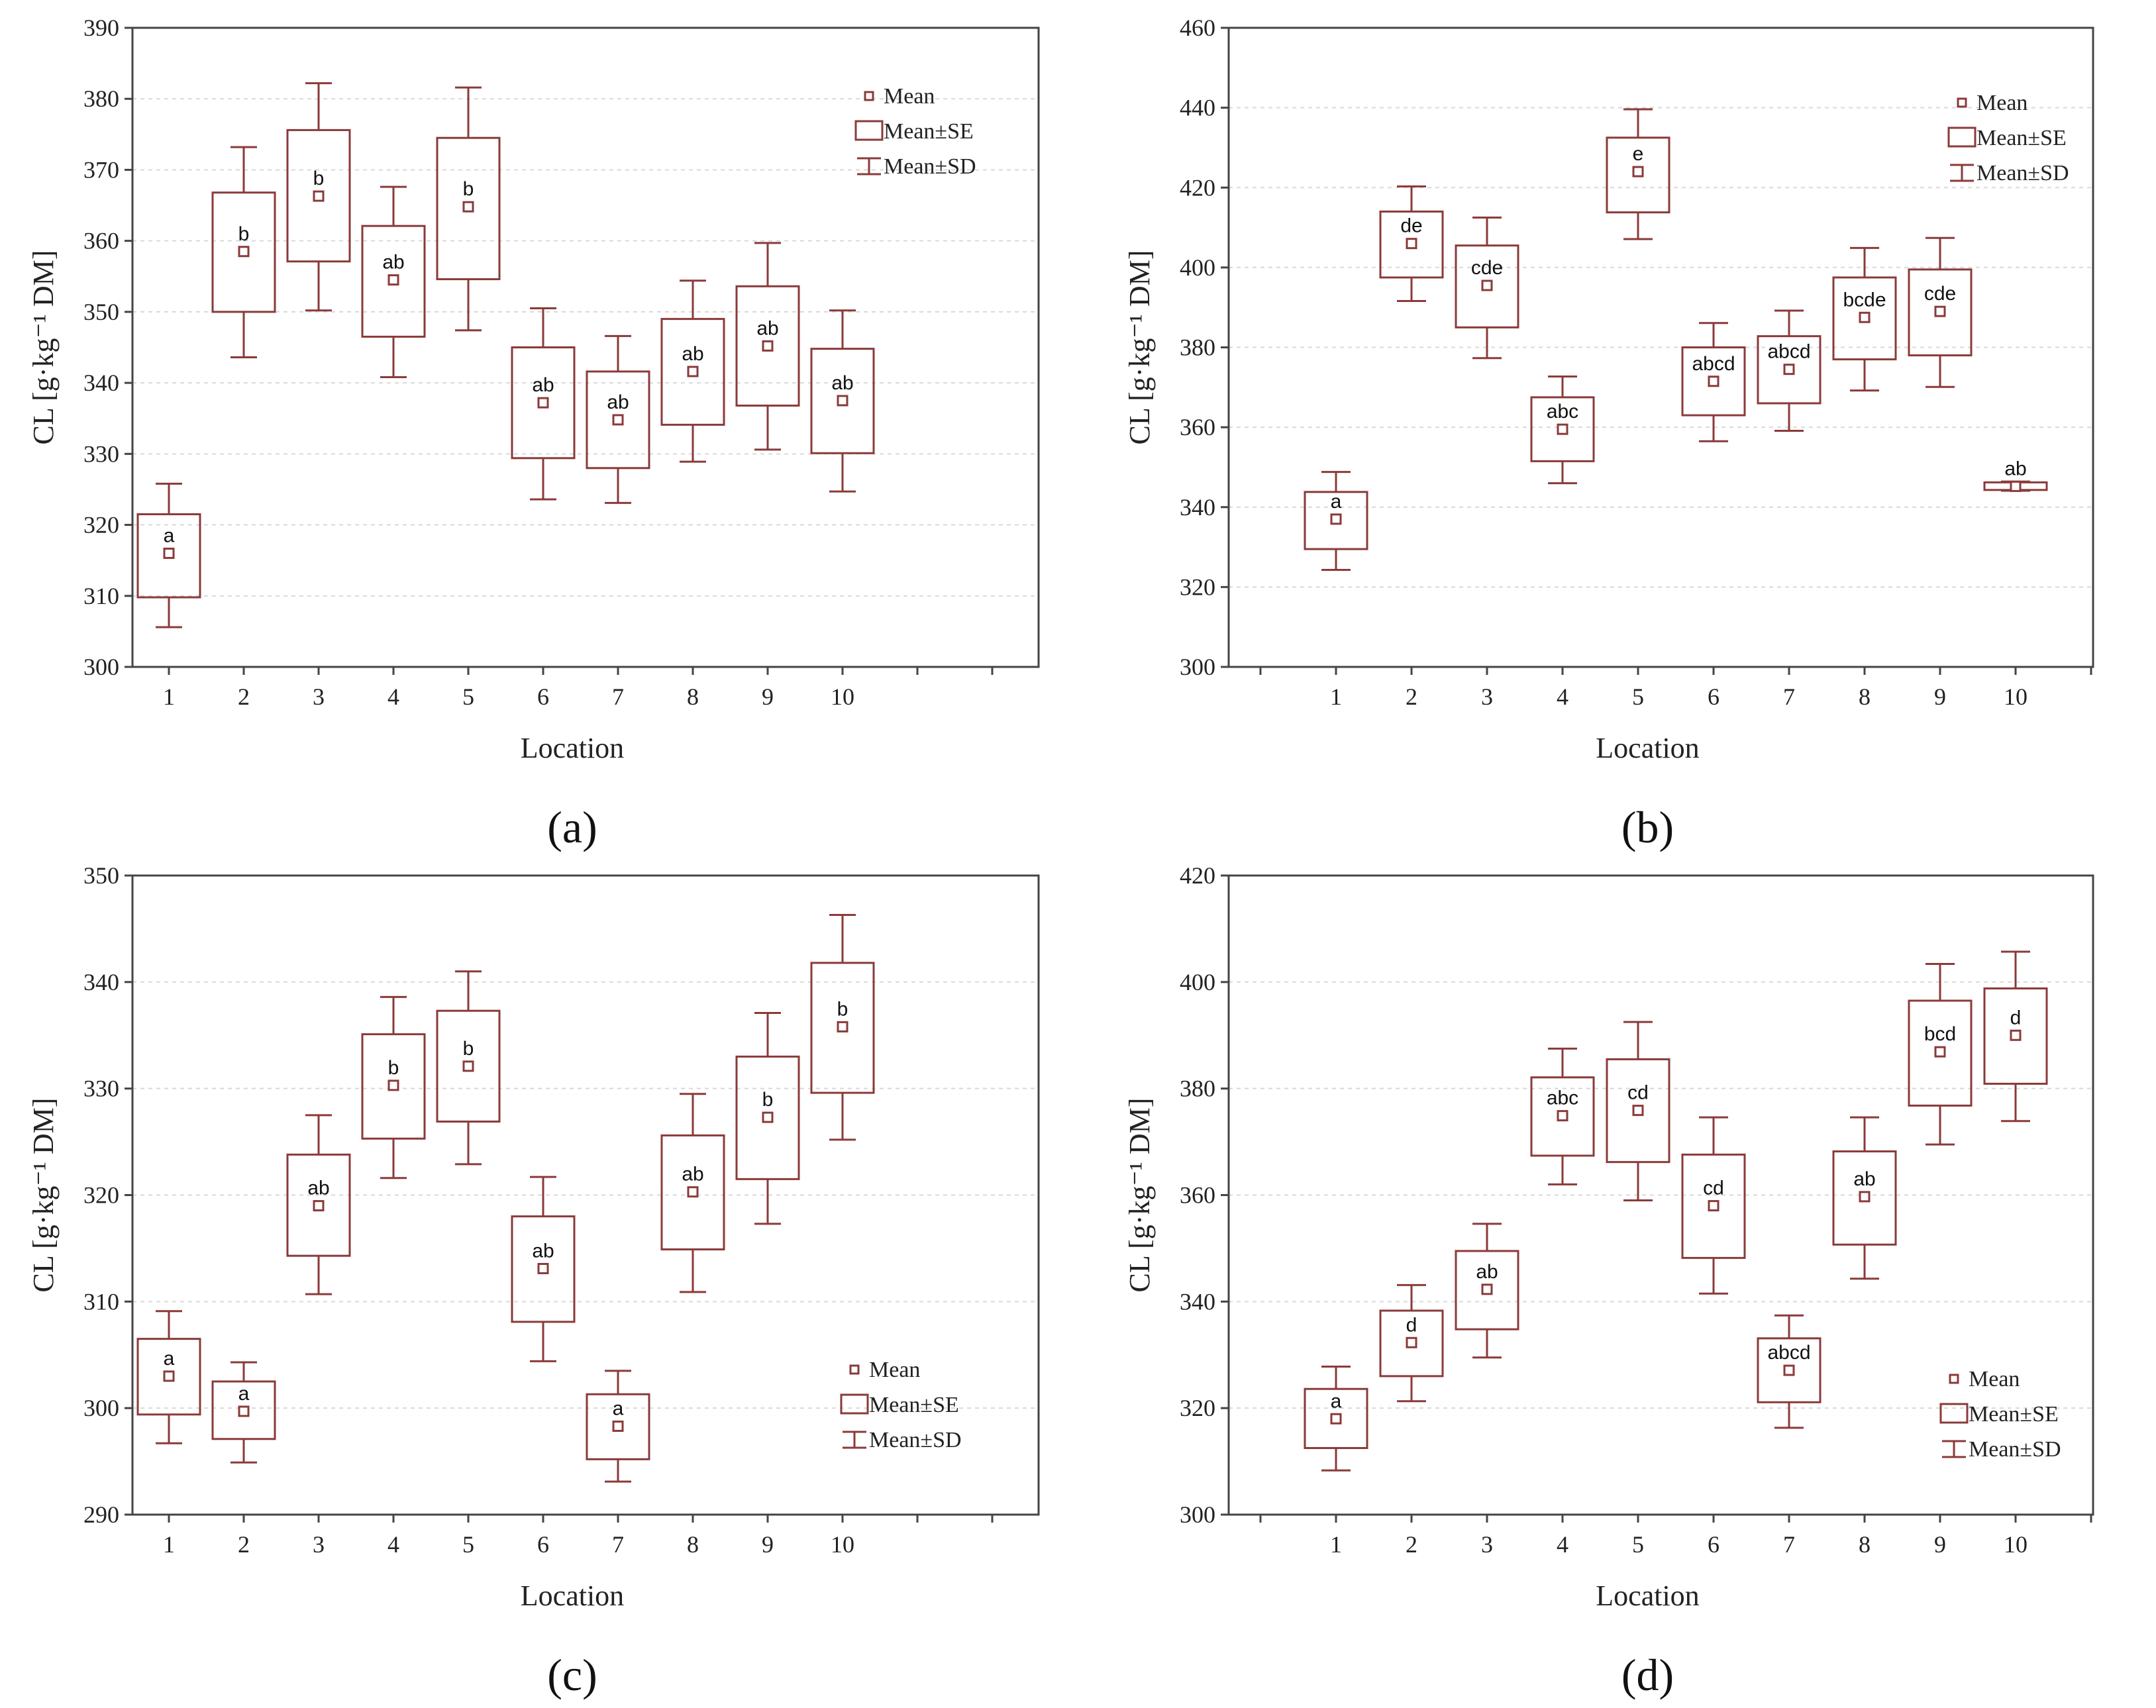  Describe the element at coordinates (1788, 1353) in the screenshot. I see `significance-letter: abcd` at that location.